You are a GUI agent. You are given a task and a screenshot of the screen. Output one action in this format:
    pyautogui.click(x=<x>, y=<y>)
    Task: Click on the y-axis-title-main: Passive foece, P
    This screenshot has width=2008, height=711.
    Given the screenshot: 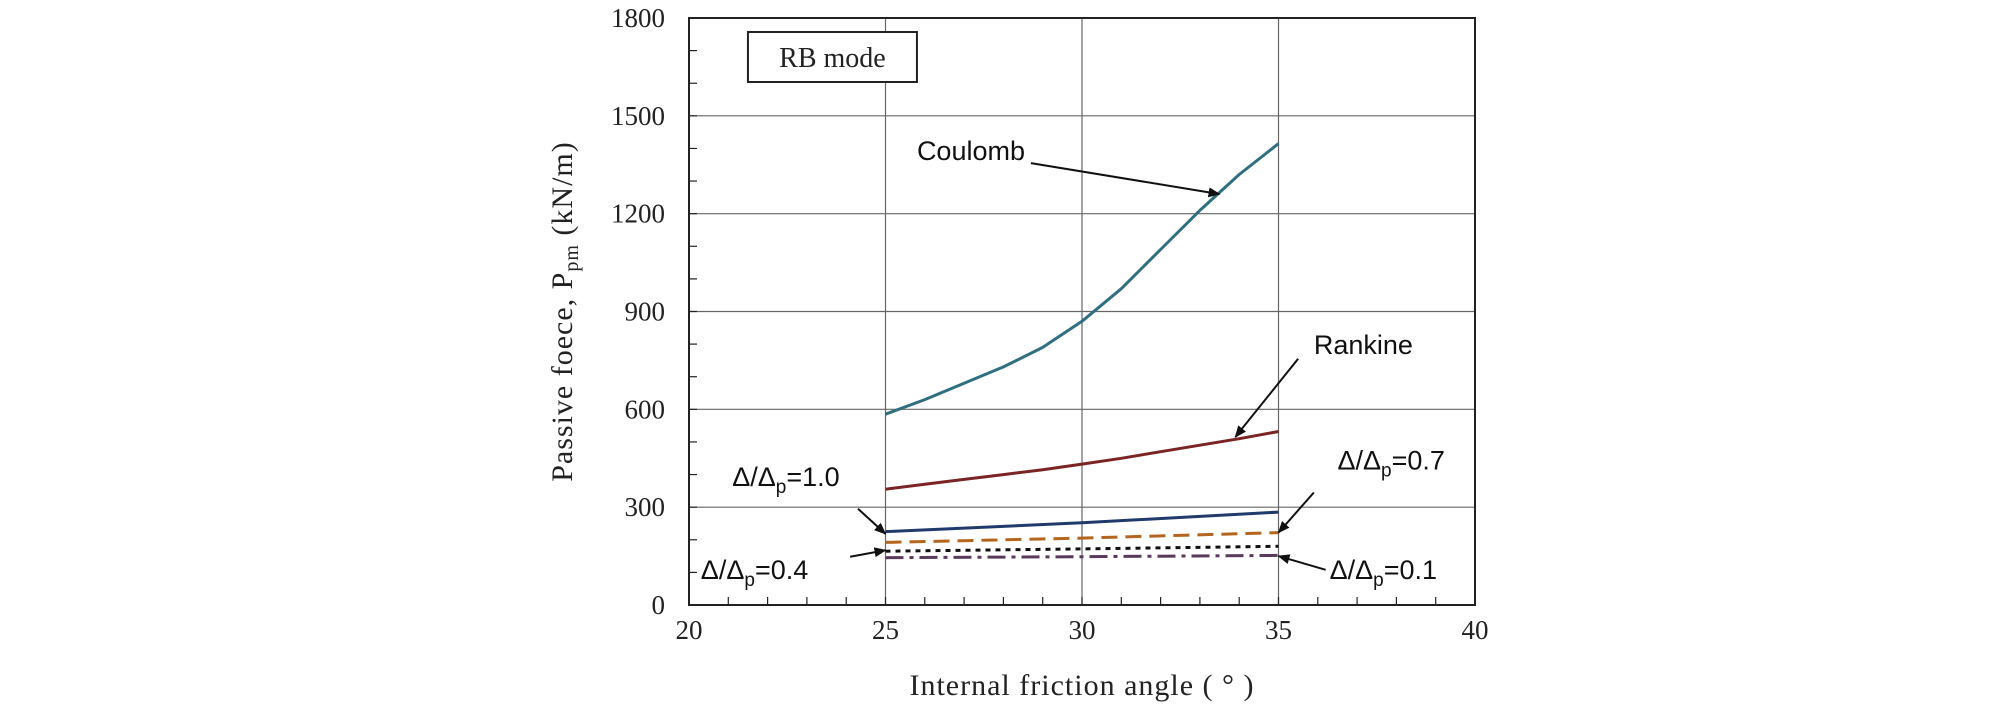 What is the action you would take?
    pyautogui.click(x=562, y=377)
    